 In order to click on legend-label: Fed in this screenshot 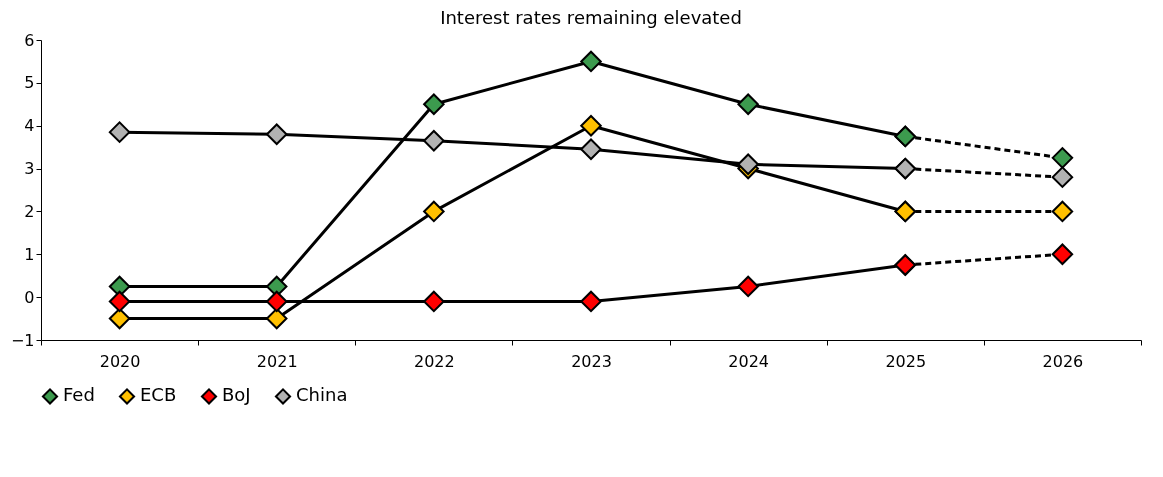, I will do `click(79, 395)`.